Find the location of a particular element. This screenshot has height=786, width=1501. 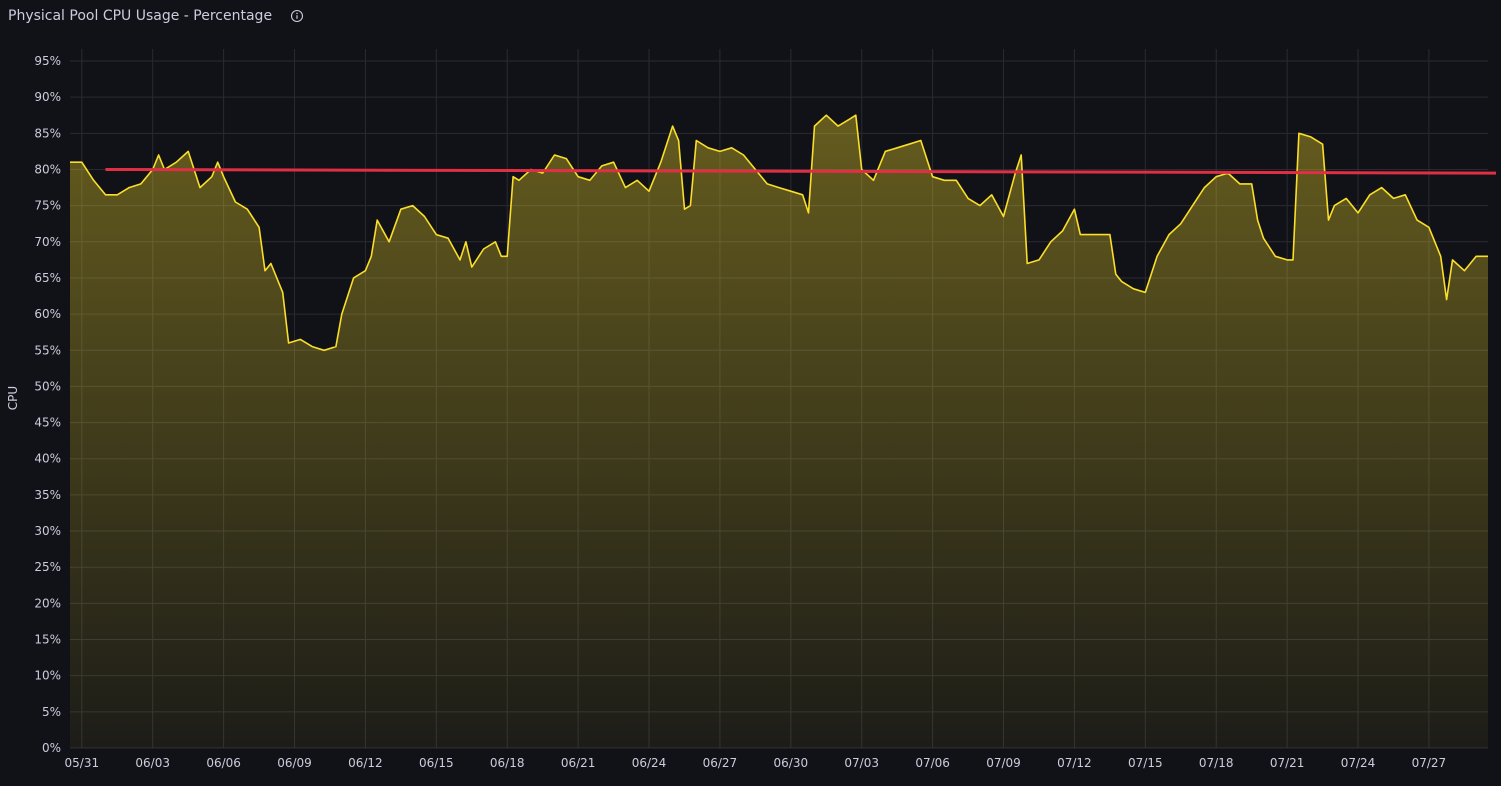

y-tick-label: 35% is located at coordinates (47, 495).